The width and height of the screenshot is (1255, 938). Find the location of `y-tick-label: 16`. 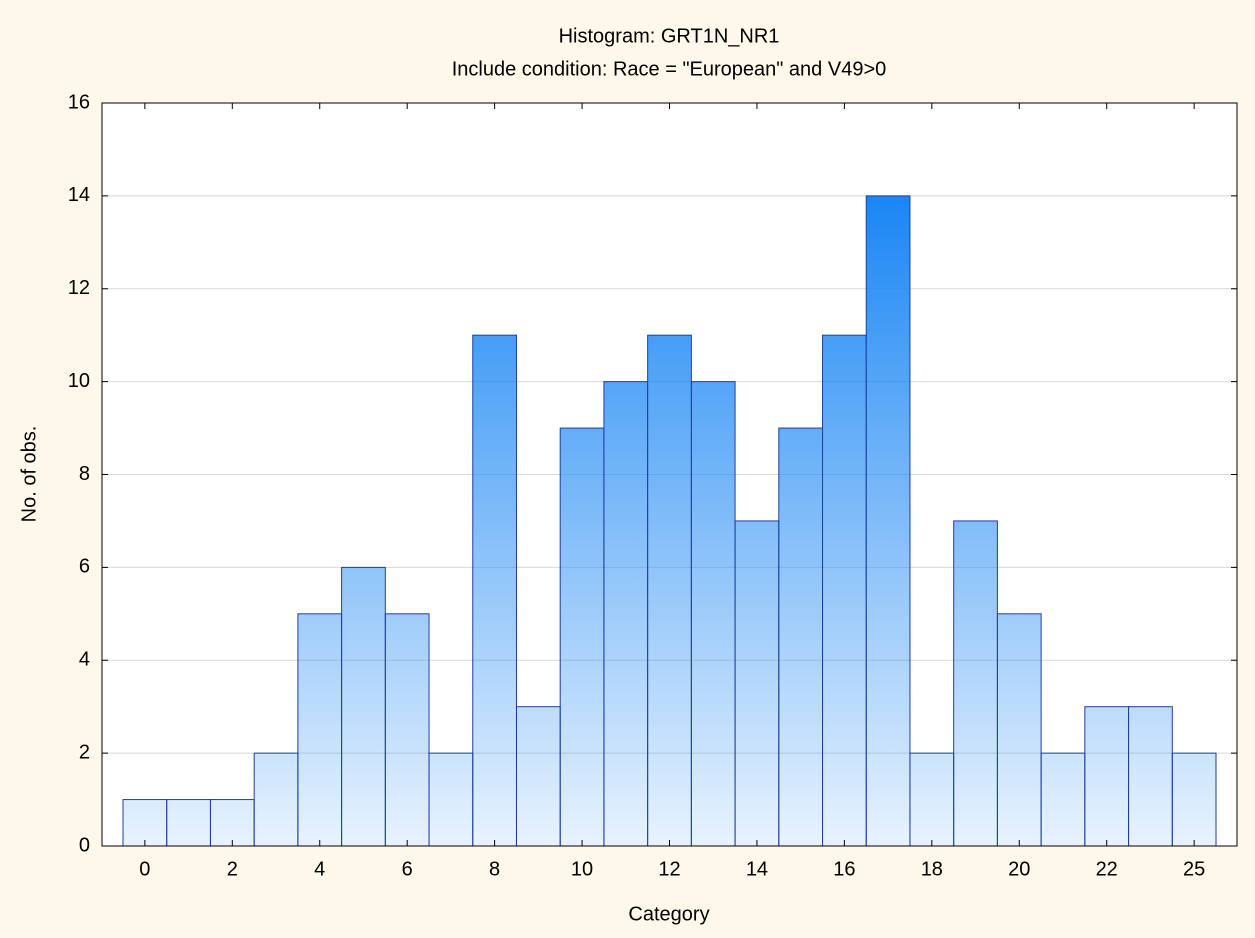

y-tick-label: 16 is located at coordinates (79, 102).